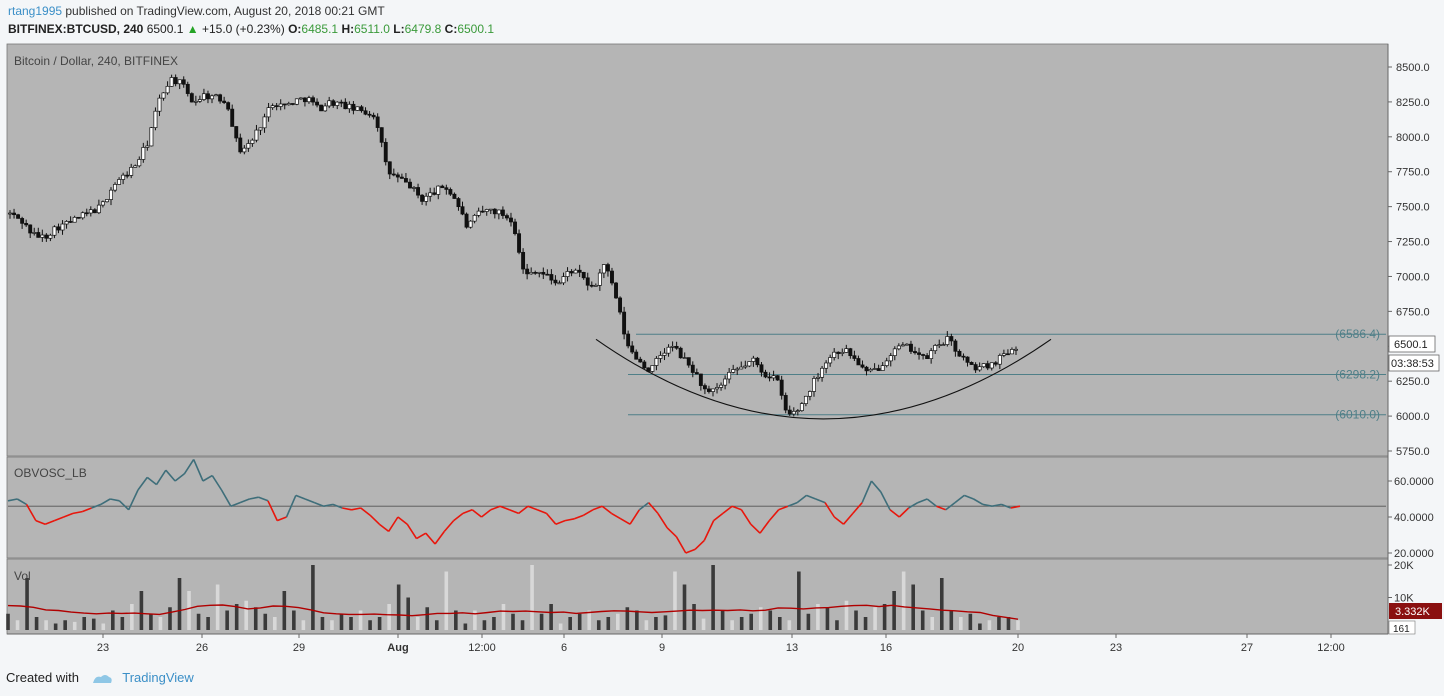 This screenshot has width=1444, height=696. Describe the element at coordinates (35, 11) in the screenshot. I see `author-link: rtang1995` at that location.